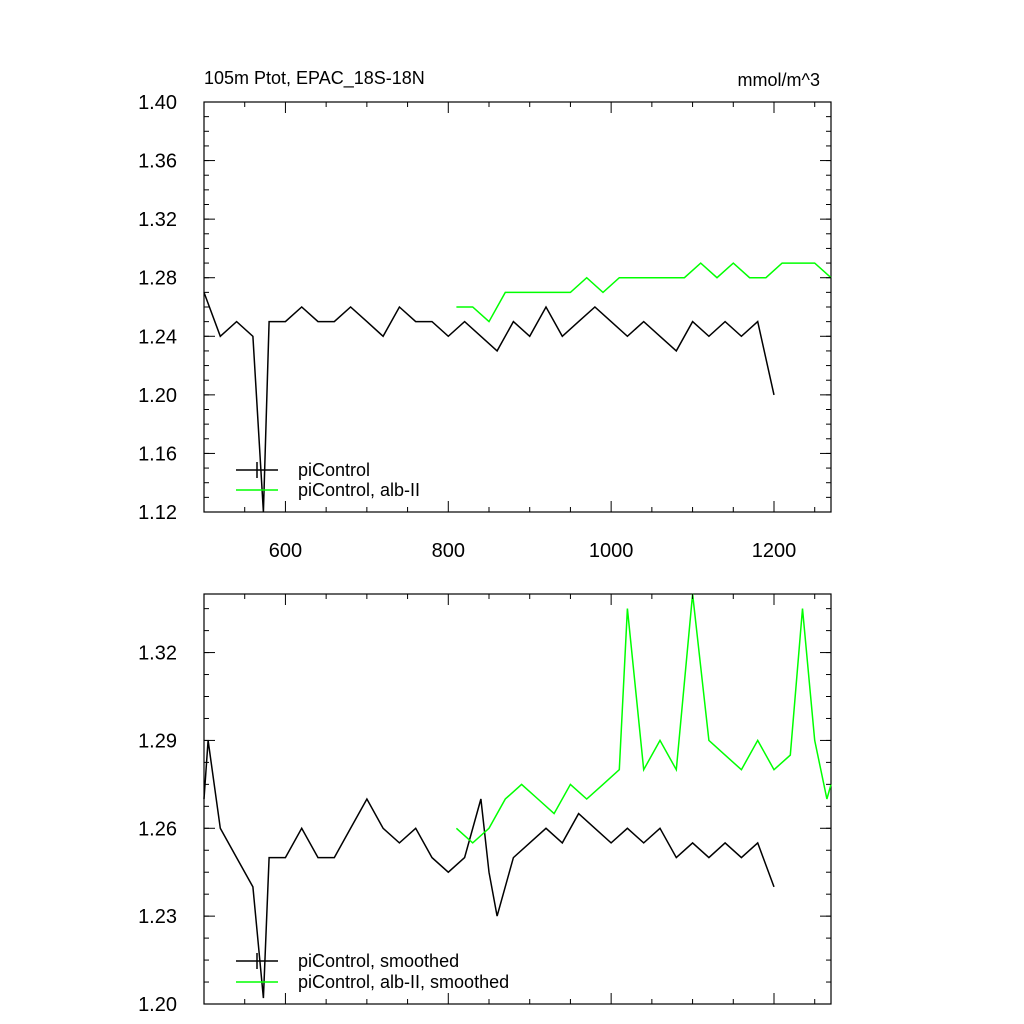 Image resolution: width=1024 pixels, height=1024 pixels. What do you see at coordinates (157, 103) in the screenshot?
I see `y-tick-label: 1.40` at bounding box center [157, 103].